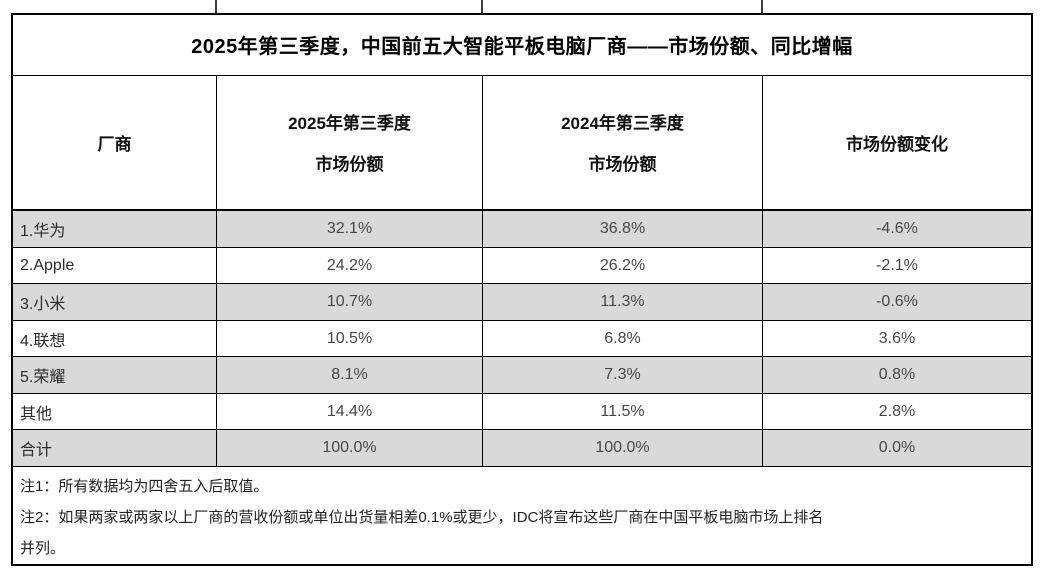 Image resolution: width=1047 pixels, height=581 pixels. What do you see at coordinates (115, 229) in the screenshot?
I see `vendor-cell: 1.华为` at bounding box center [115, 229].